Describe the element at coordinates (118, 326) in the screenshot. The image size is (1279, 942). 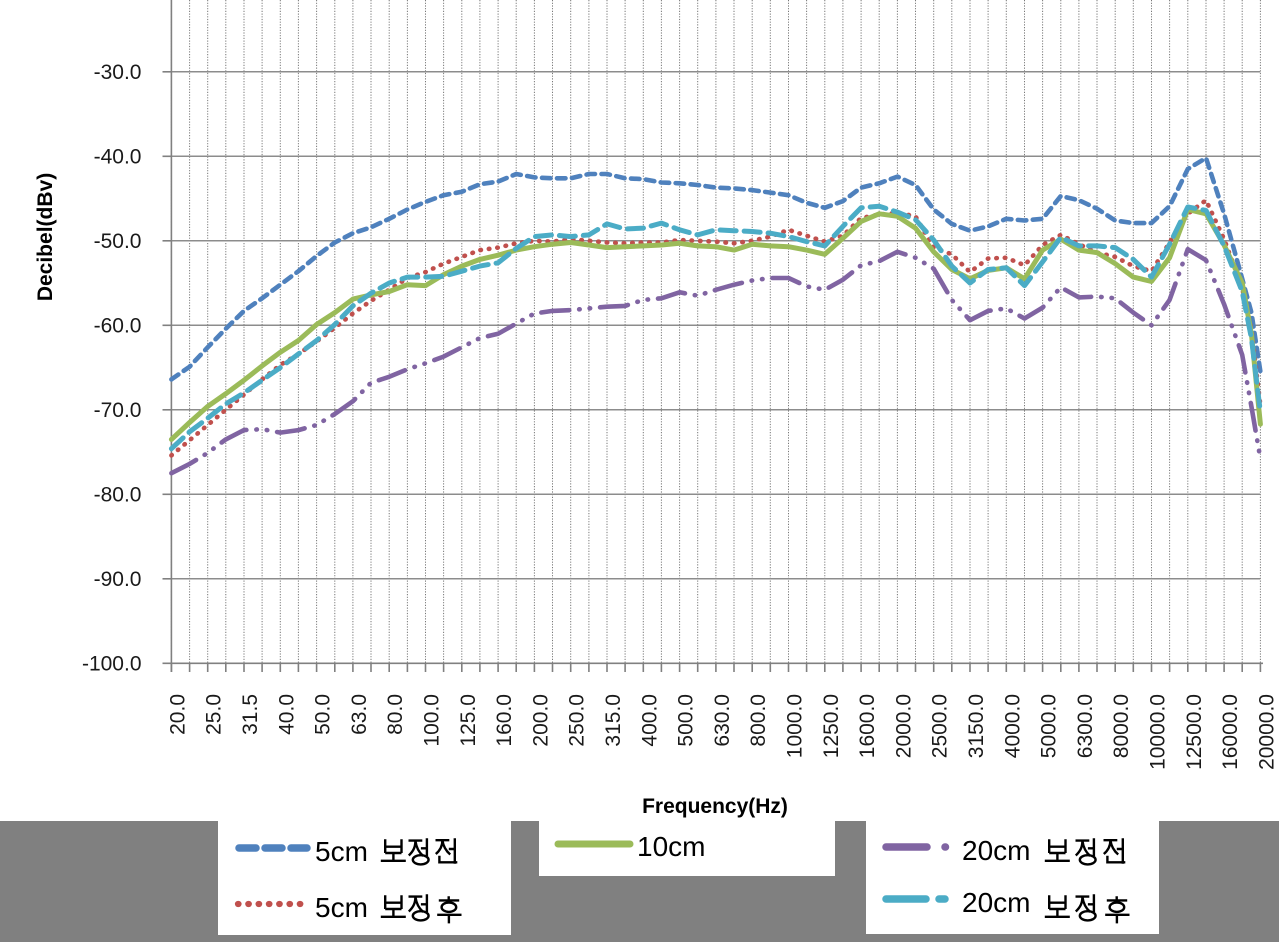
I see `svg-text: -60.0` at that location.